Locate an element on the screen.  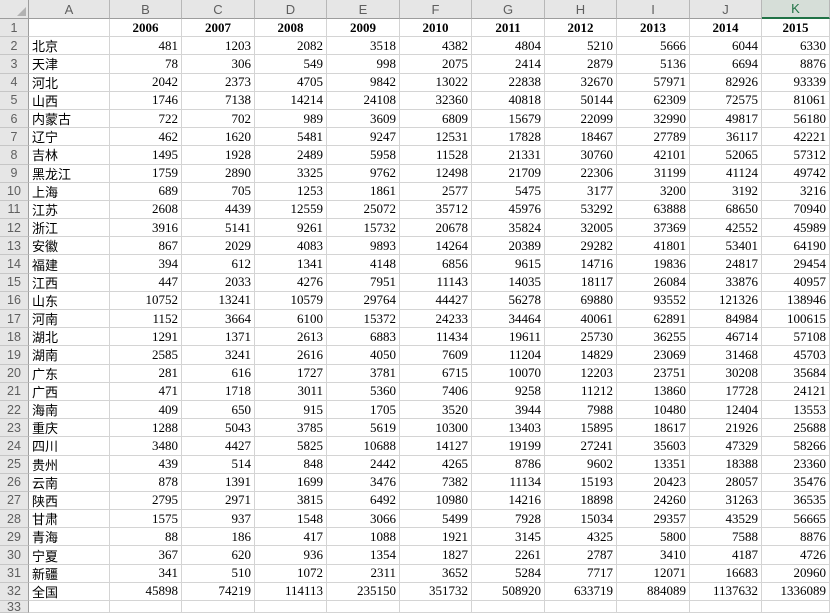
cell-value: 68650 is located at coordinates (726, 210).